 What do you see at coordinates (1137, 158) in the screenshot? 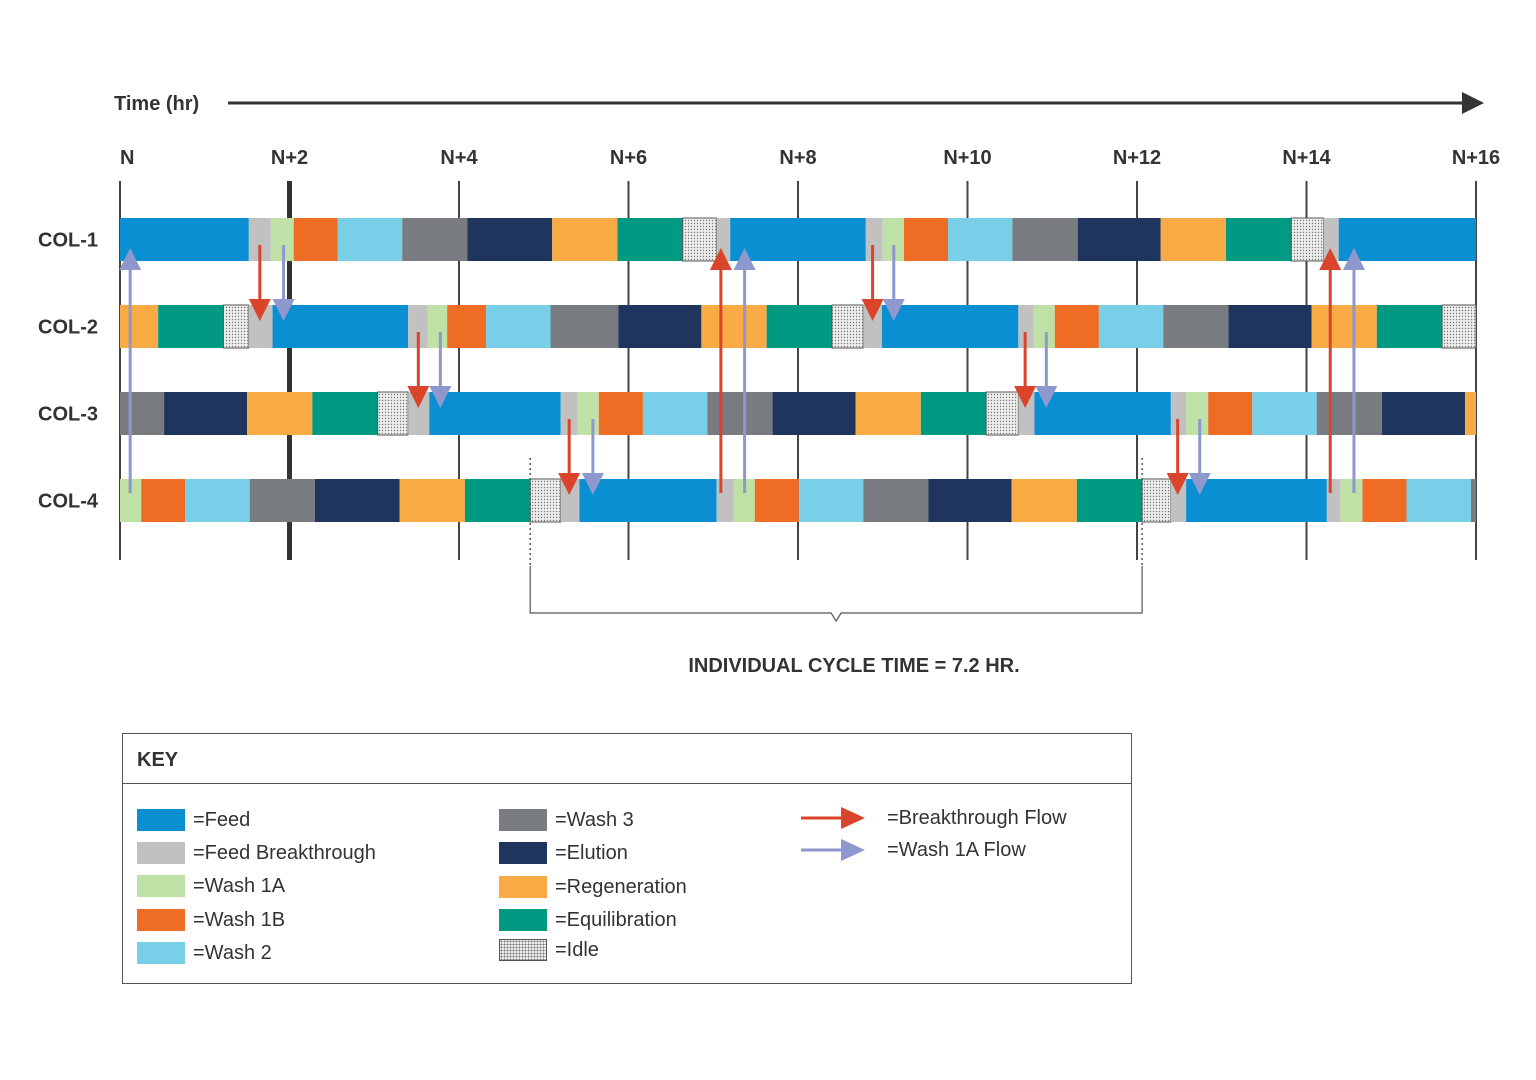
I see `tick-label: N+12` at bounding box center [1137, 158].